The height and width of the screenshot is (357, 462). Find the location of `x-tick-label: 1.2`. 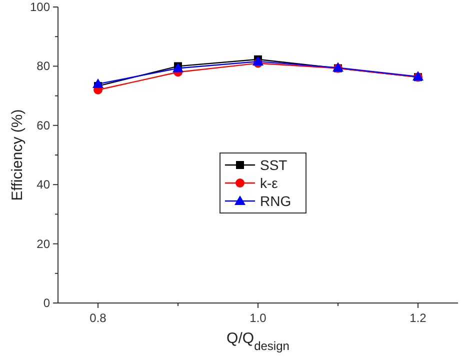

x-tick-label: 1.2 is located at coordinates (418, 318).